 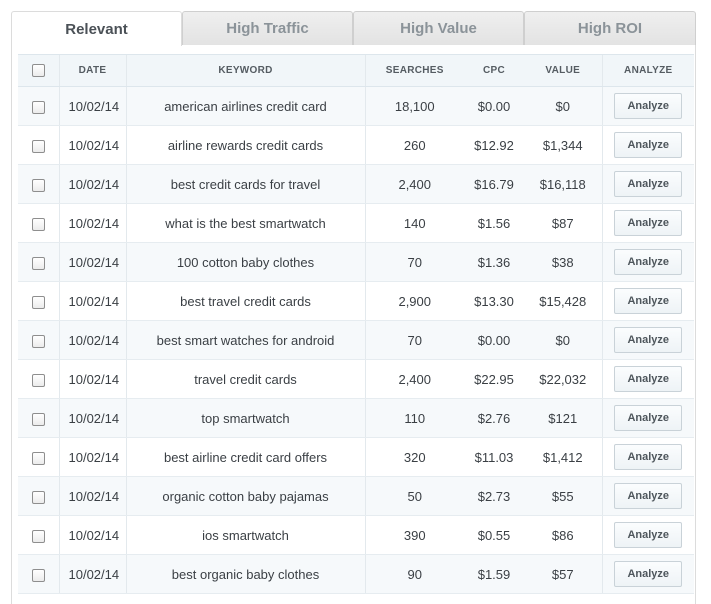 I want to click on select-all-checkbox, so click(x=38, y=70).